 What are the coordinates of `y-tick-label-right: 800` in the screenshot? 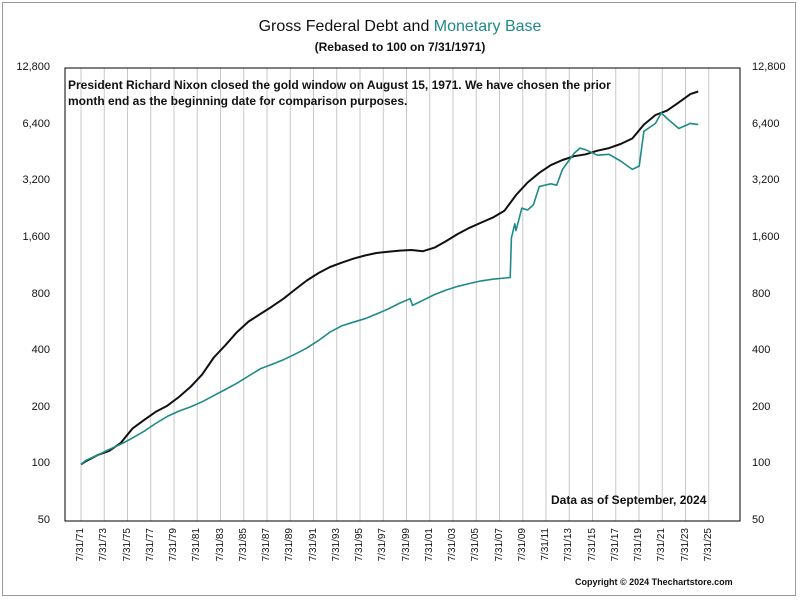 It's located at (761, 293).